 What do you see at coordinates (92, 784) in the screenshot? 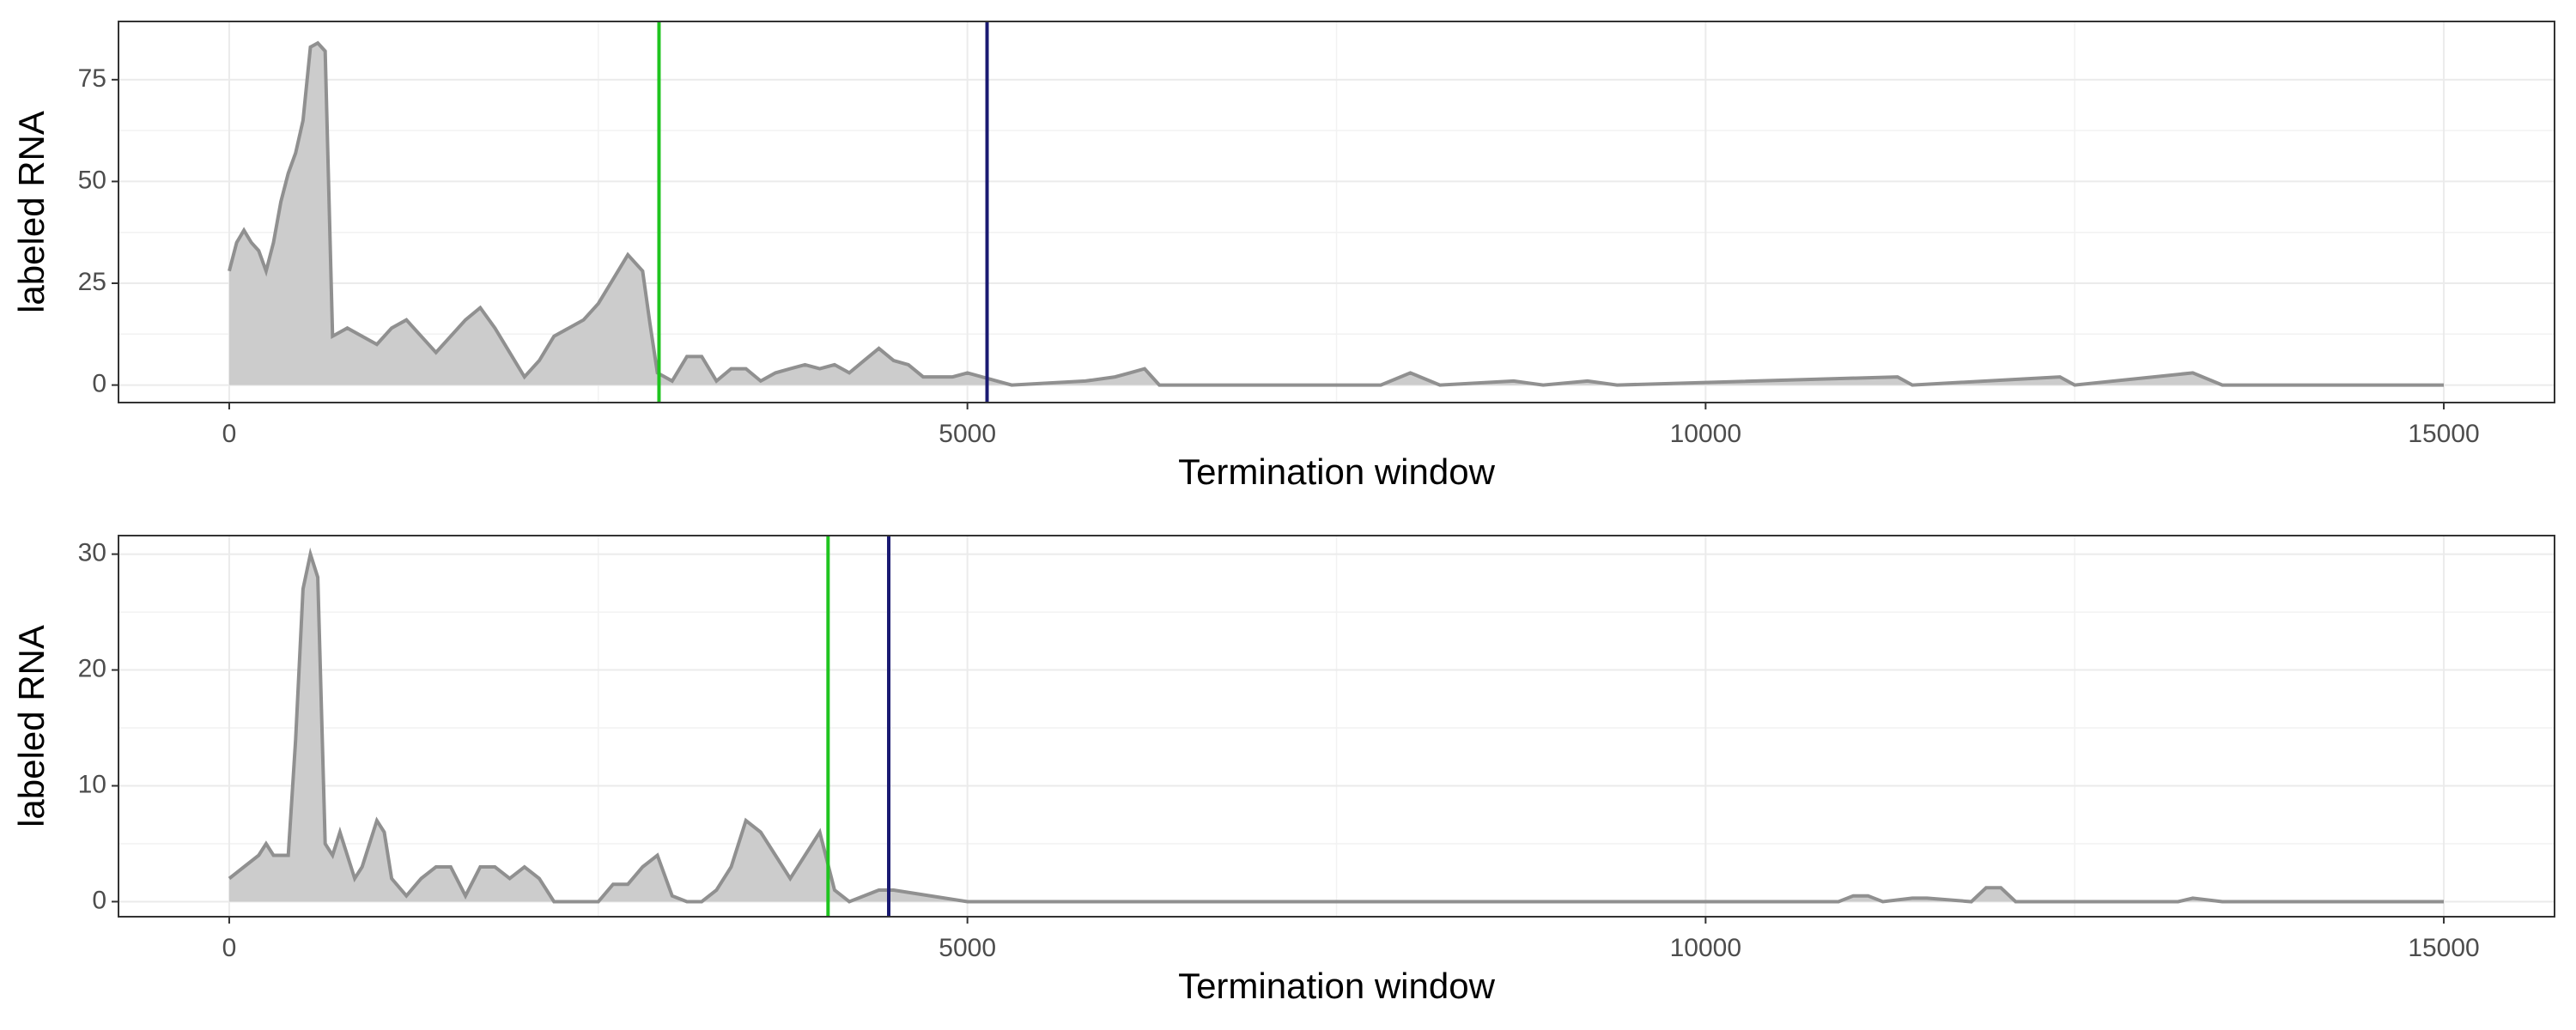
I see `y-tick-label: 10` at bounding box center [92, 784].